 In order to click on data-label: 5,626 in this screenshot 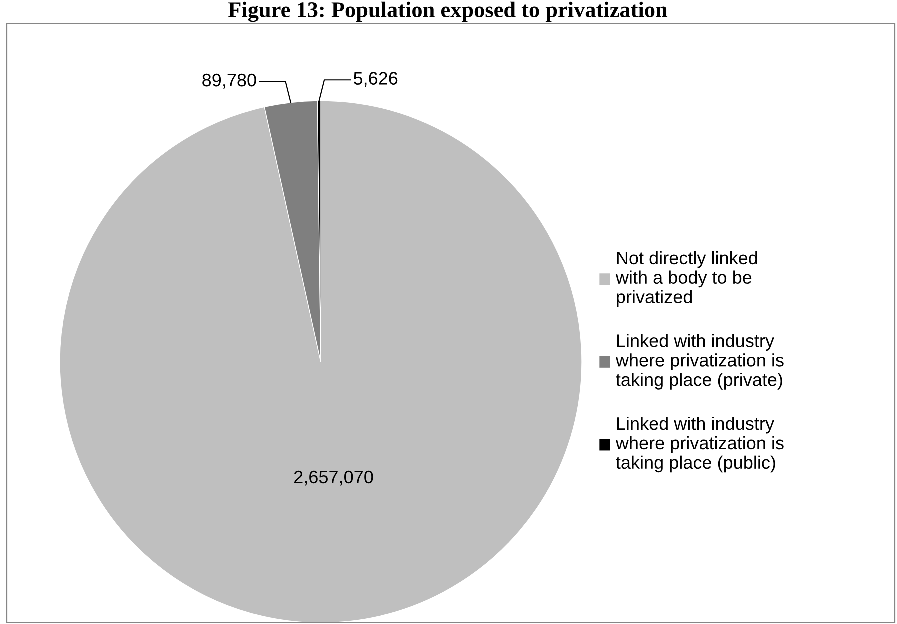, I will do `click(376, 80)`.